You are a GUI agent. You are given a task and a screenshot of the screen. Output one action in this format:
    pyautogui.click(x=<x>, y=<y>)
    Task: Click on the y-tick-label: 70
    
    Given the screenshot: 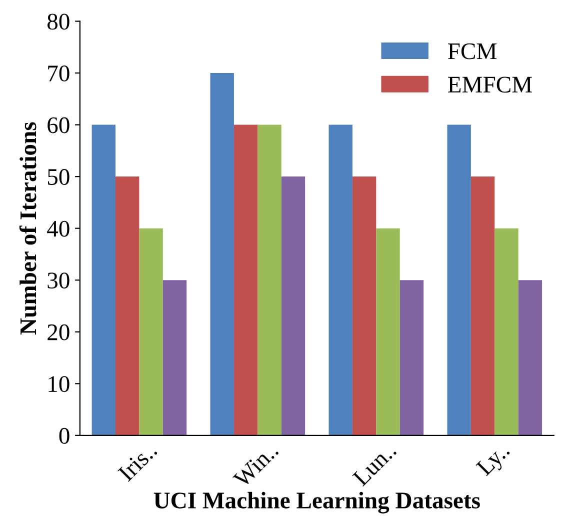 What is the action you would take?
    pyautogui.click(x=59, y=74)
    